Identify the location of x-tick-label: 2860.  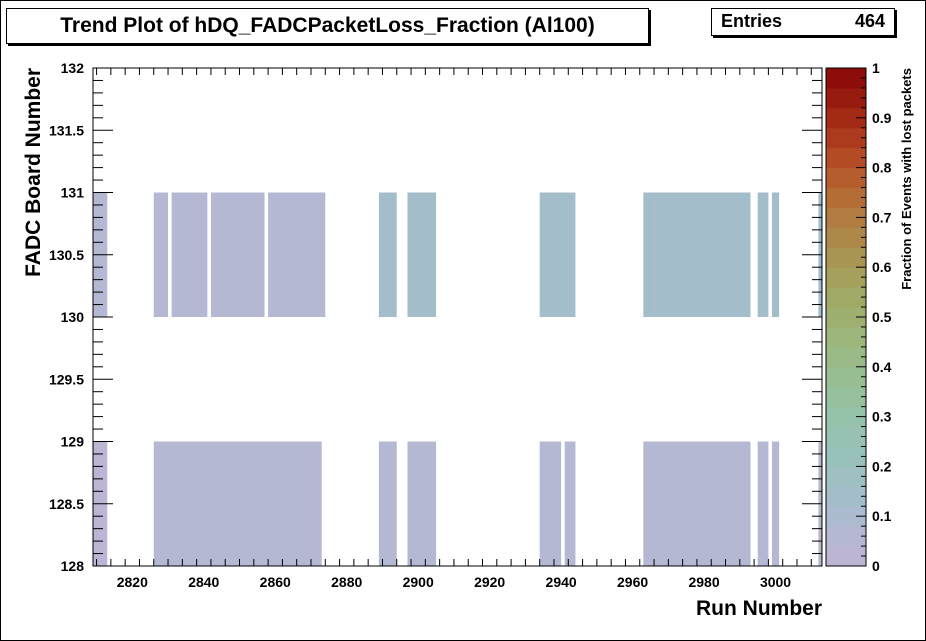
(275, 582).